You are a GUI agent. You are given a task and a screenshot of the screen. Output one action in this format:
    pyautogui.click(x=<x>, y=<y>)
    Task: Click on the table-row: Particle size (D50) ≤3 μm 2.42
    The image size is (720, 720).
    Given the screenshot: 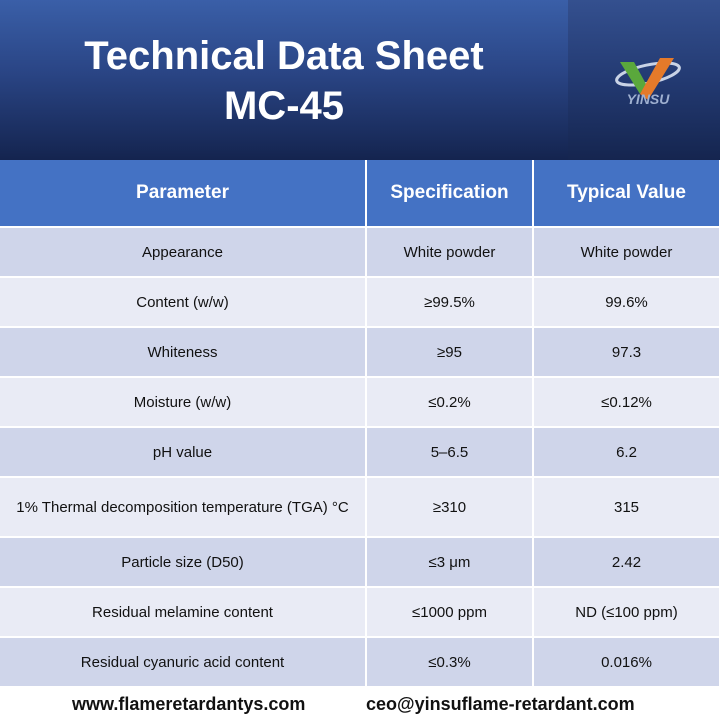 What is the action you would take?
    pyautogui.click(x=360, y=562)
    